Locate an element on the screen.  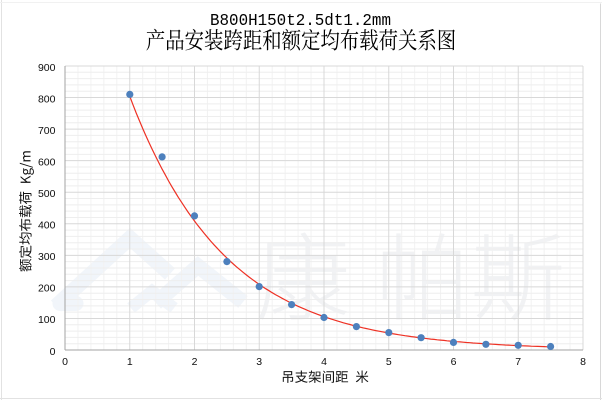
svg-text: 3 is located at coordinates (259, 362).